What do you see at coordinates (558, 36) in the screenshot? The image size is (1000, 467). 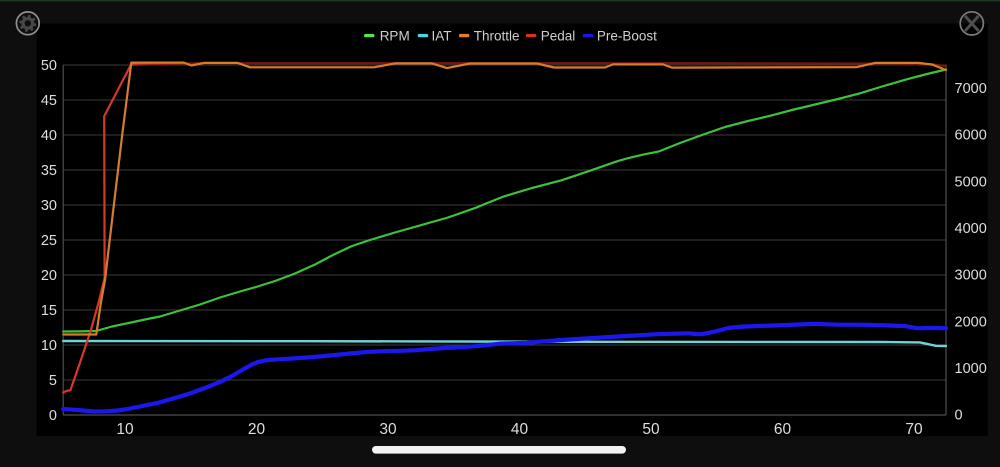 I see `svg-text: Pedal` at bounding box center [558, 36].